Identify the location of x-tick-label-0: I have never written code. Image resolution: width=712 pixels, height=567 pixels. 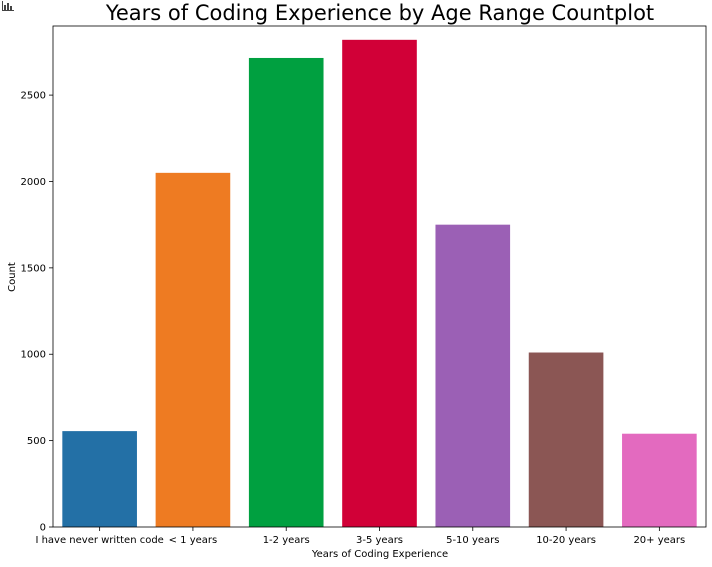
(99, 540).